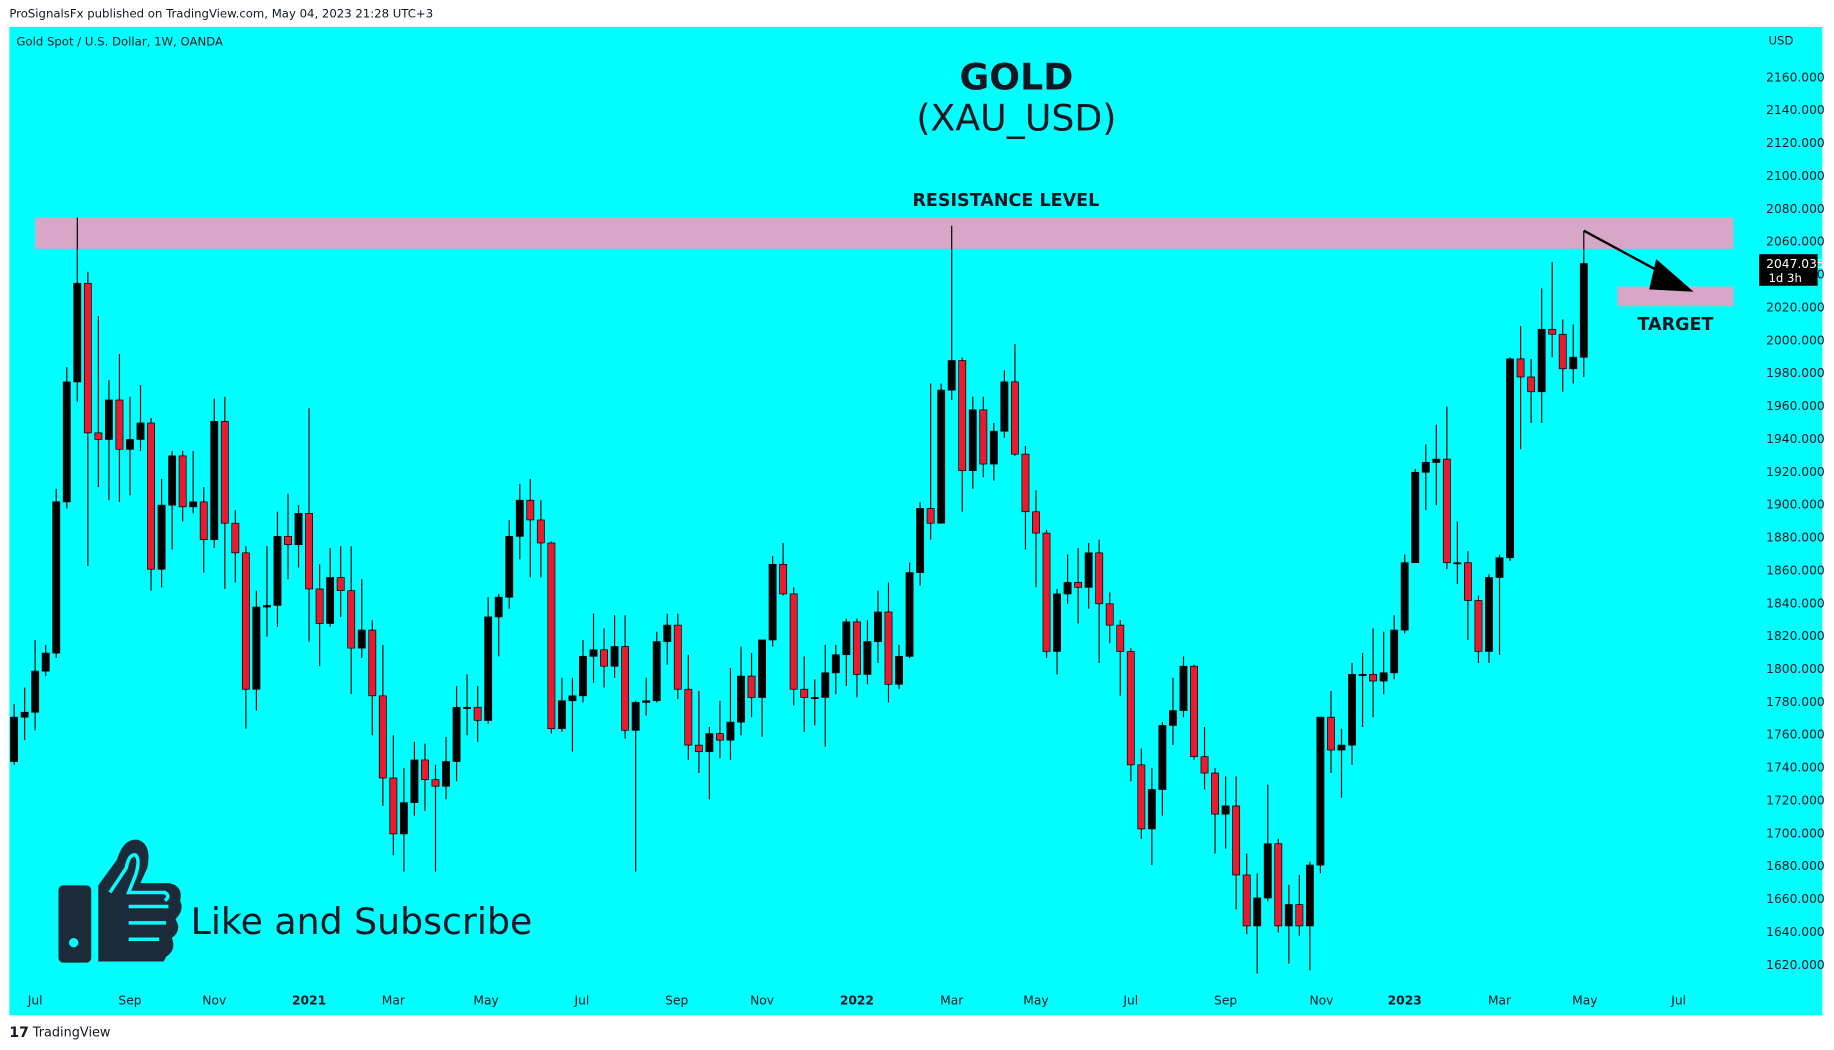  What do you see at coordinates (19, 1033) in the screenshot?
I see `tradingview-logo: 17` at bounding box center [19, 1033].